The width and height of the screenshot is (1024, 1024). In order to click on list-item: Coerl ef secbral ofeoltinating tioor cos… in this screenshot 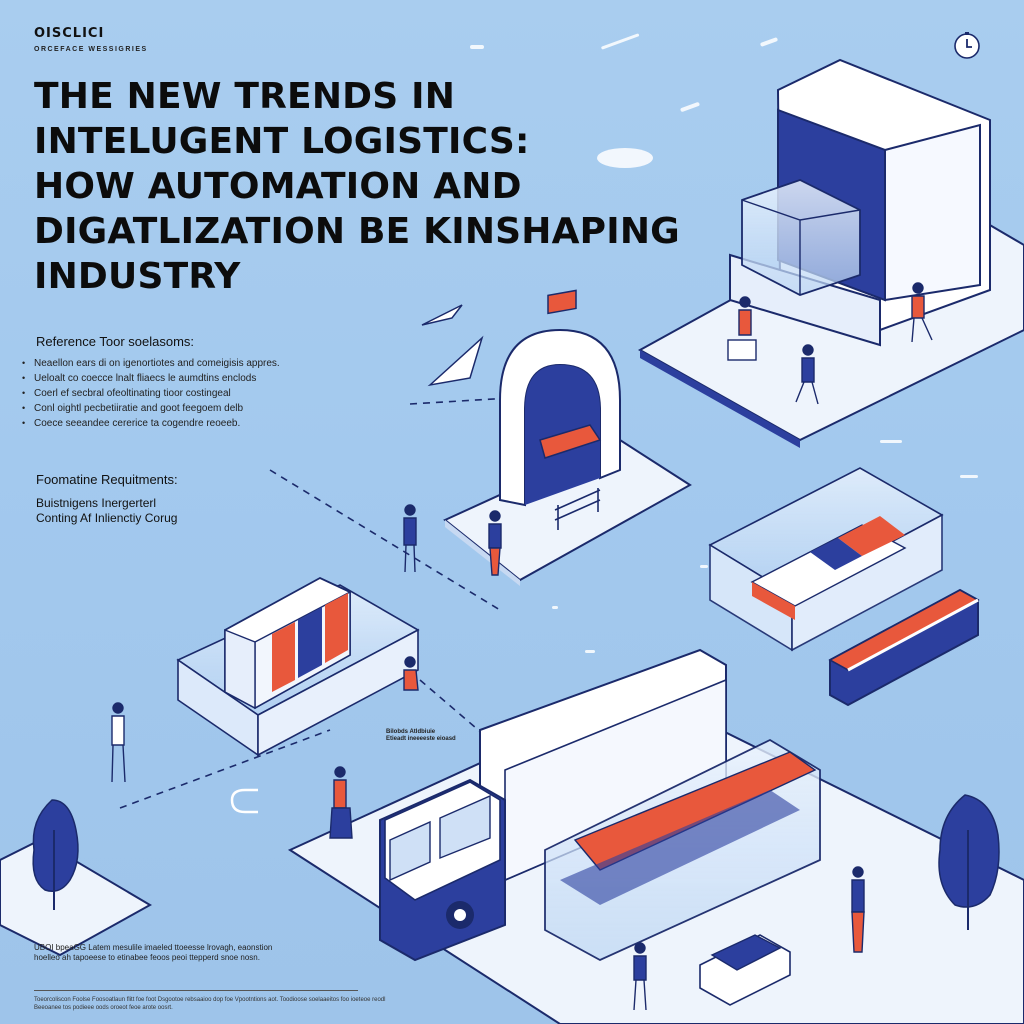, I will do `click(170, 393)`.